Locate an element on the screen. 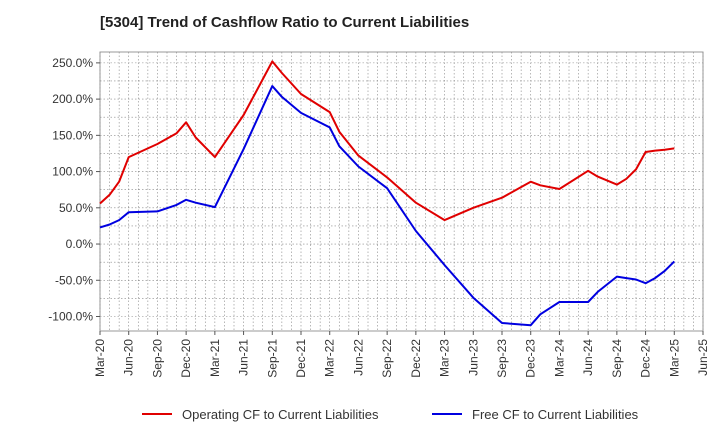  x-tick-label: Dec-21 is located at coordinates (301, 358).